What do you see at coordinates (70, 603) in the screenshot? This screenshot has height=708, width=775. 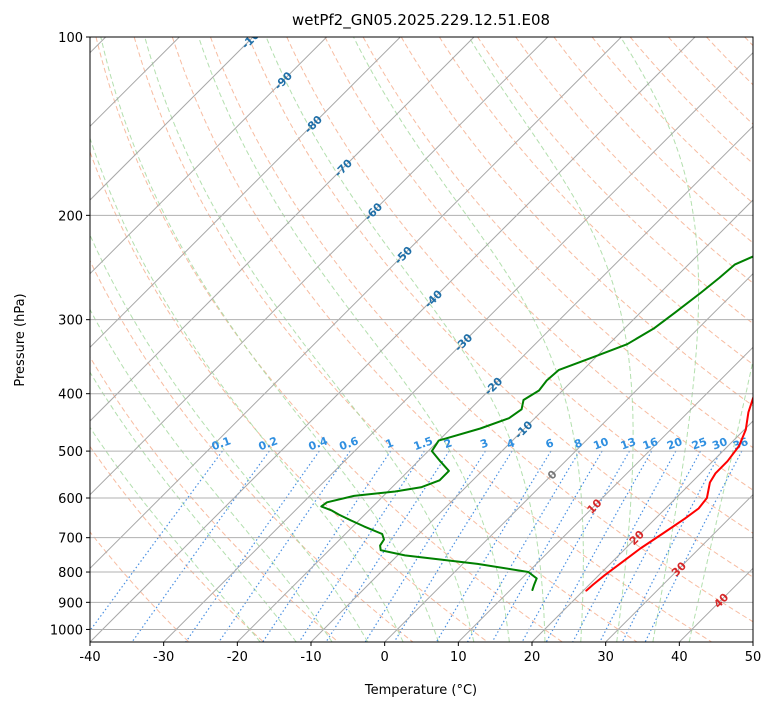 I see `y-tick-label: 900` at bounding box center [70, 603].